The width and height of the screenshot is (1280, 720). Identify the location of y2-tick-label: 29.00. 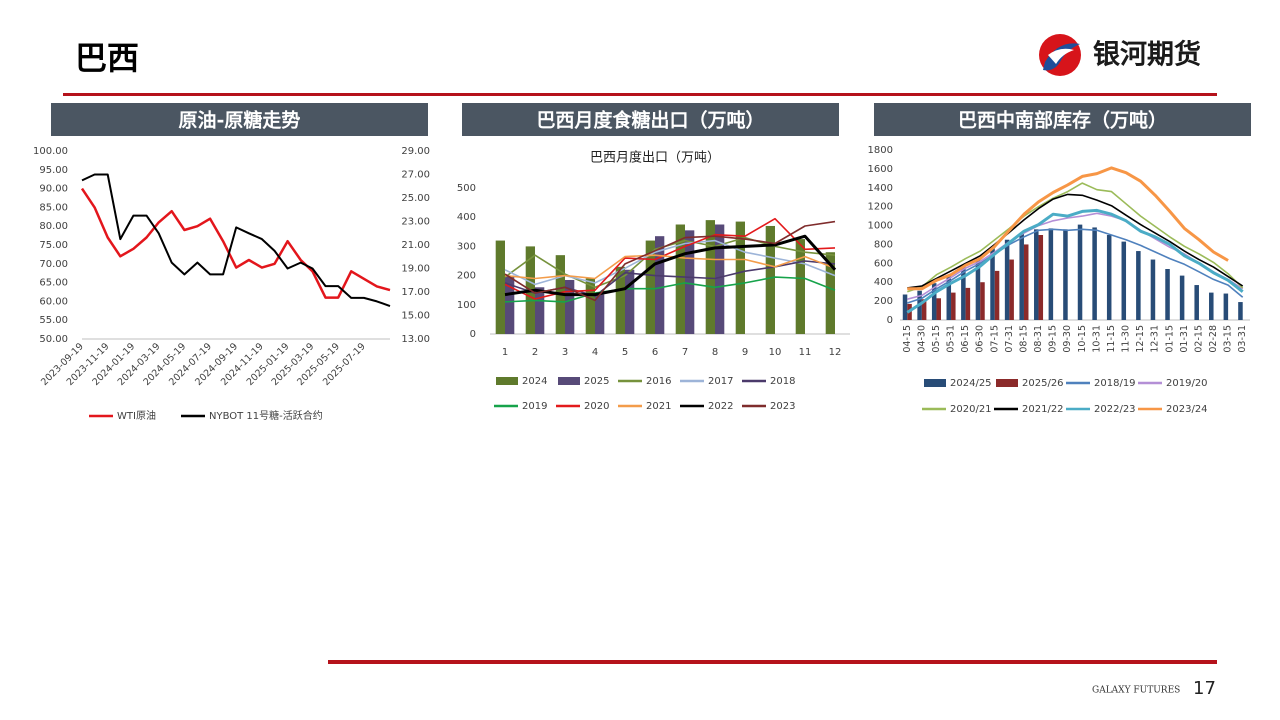
(415, 151).